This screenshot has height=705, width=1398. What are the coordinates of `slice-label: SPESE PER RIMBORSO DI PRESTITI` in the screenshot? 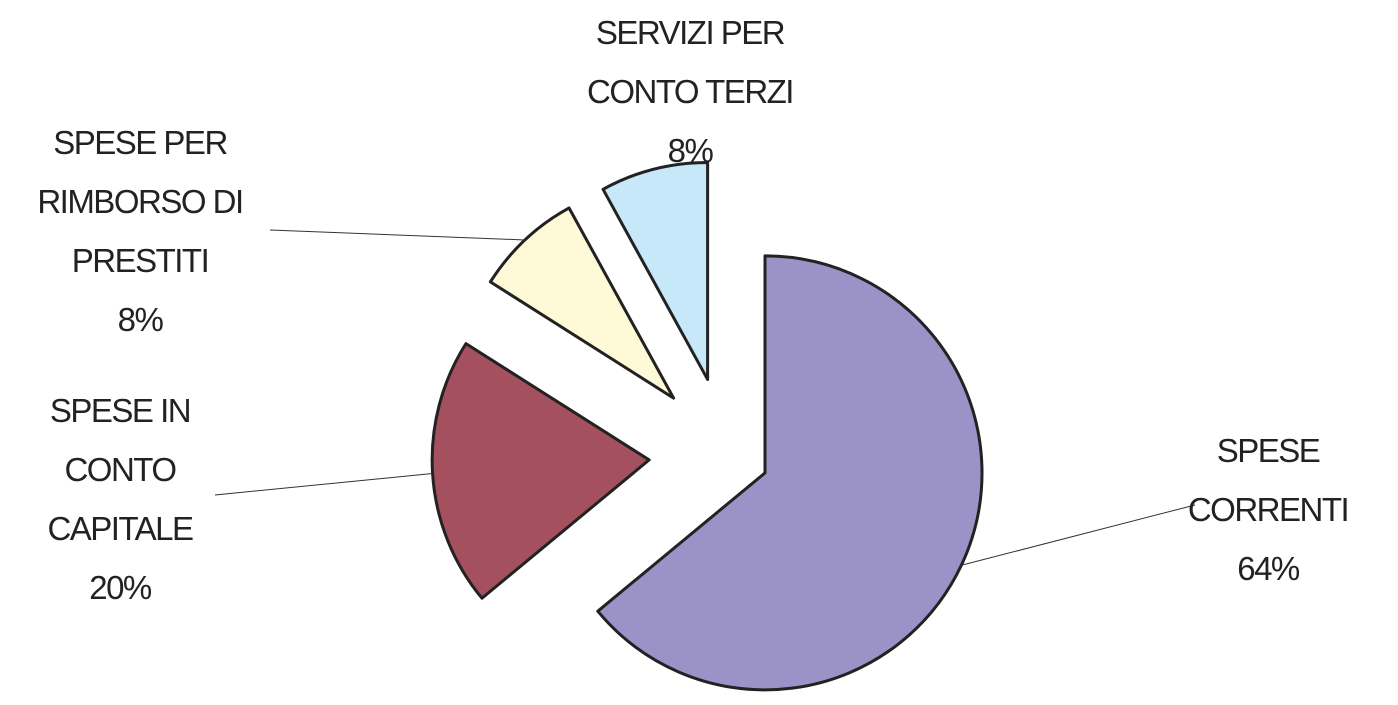 It's located at (139, 201).